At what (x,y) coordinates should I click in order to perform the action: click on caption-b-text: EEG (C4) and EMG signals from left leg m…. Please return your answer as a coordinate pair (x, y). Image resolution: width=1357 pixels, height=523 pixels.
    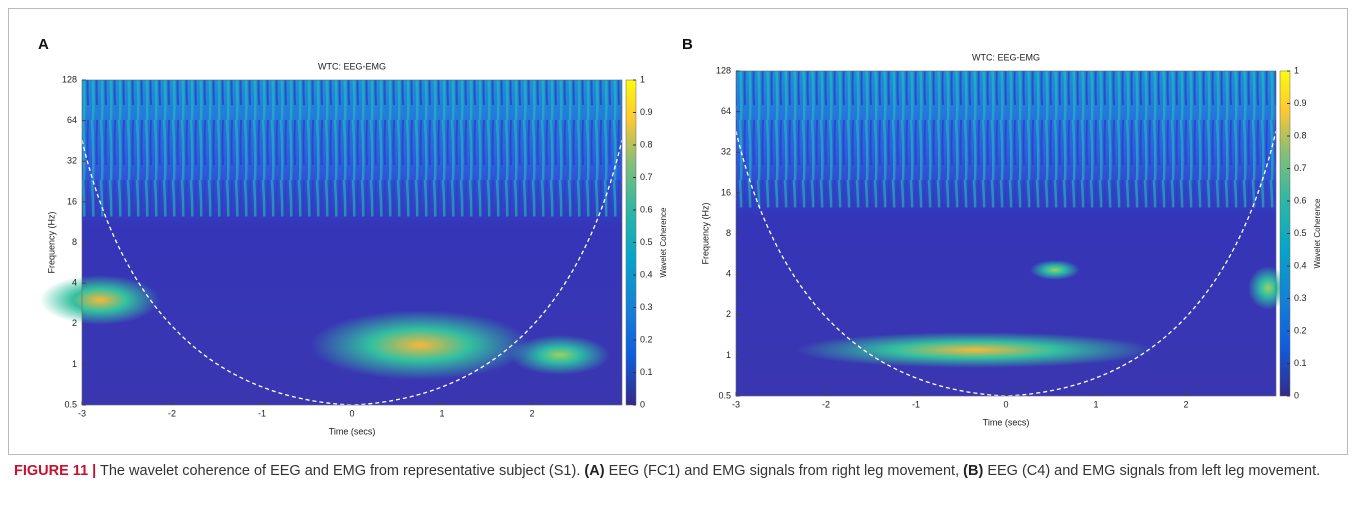
    Looking at the image, I should click on (1154, 471).